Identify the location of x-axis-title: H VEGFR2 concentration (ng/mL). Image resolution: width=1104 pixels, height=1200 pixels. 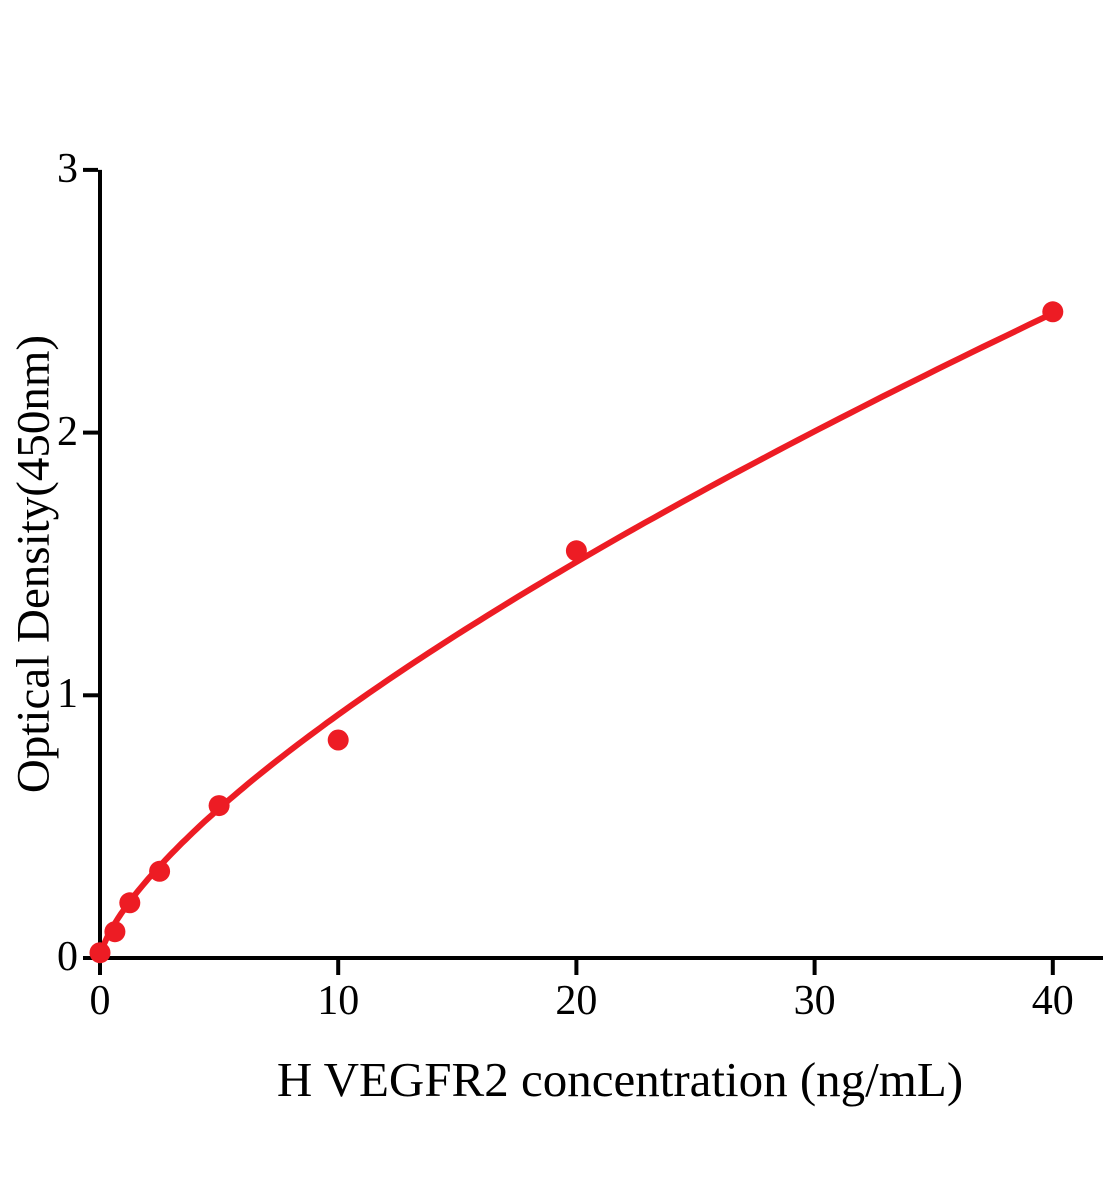
(620, 1079).